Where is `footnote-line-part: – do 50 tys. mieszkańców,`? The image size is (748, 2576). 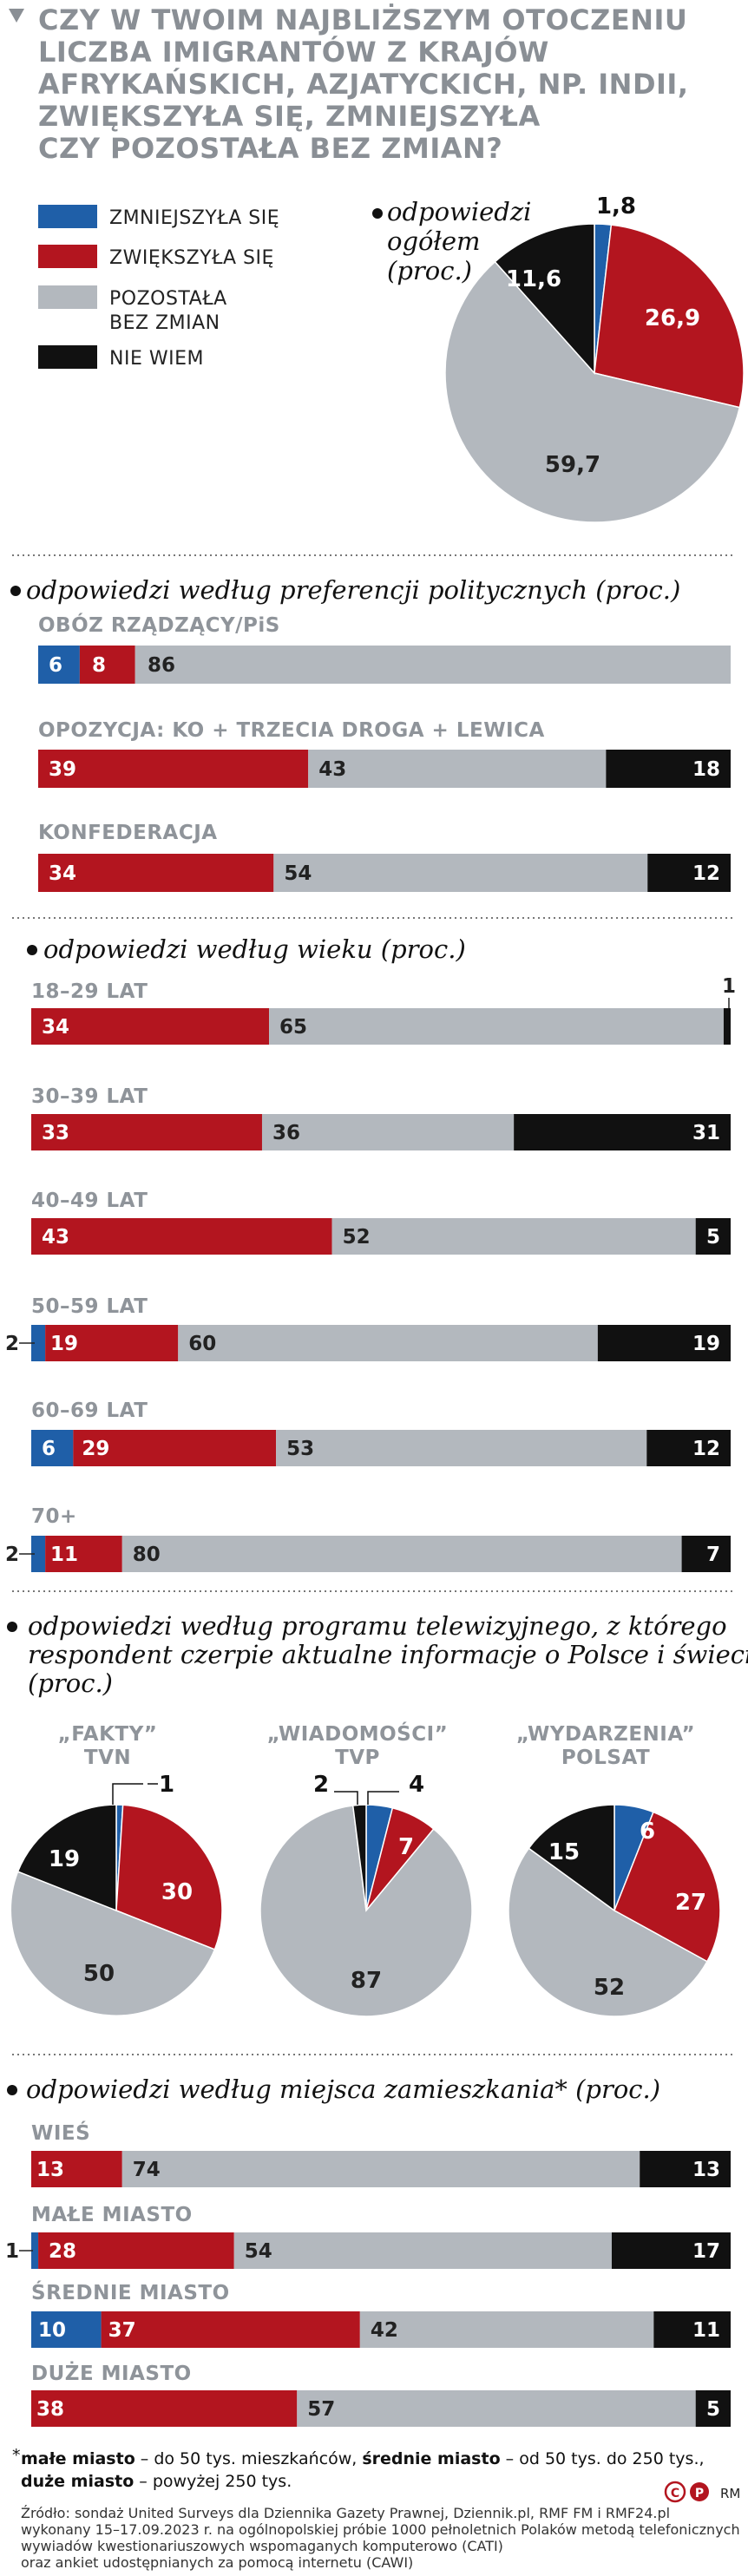
footnote-line-part: – do 50 tys. mieszkańców, is located at coordinates (249, 2458).